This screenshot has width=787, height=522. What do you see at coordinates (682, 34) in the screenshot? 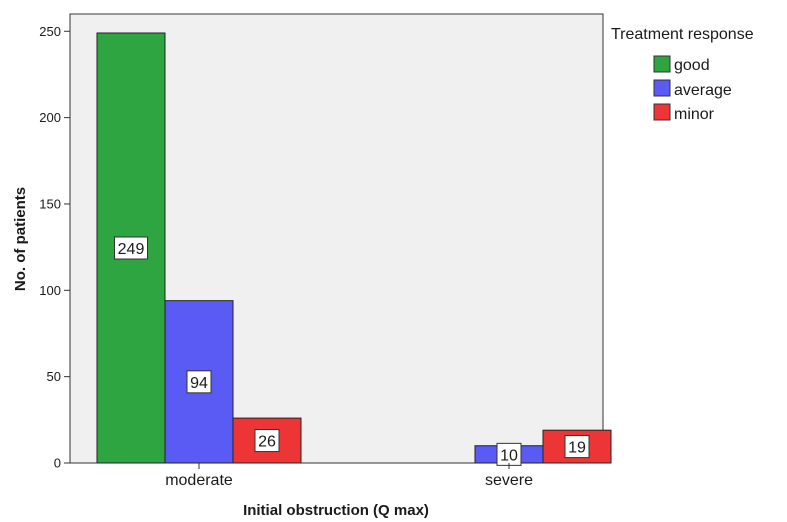
I see `legend-title: Treatment response` at bounding box center [682, 34].